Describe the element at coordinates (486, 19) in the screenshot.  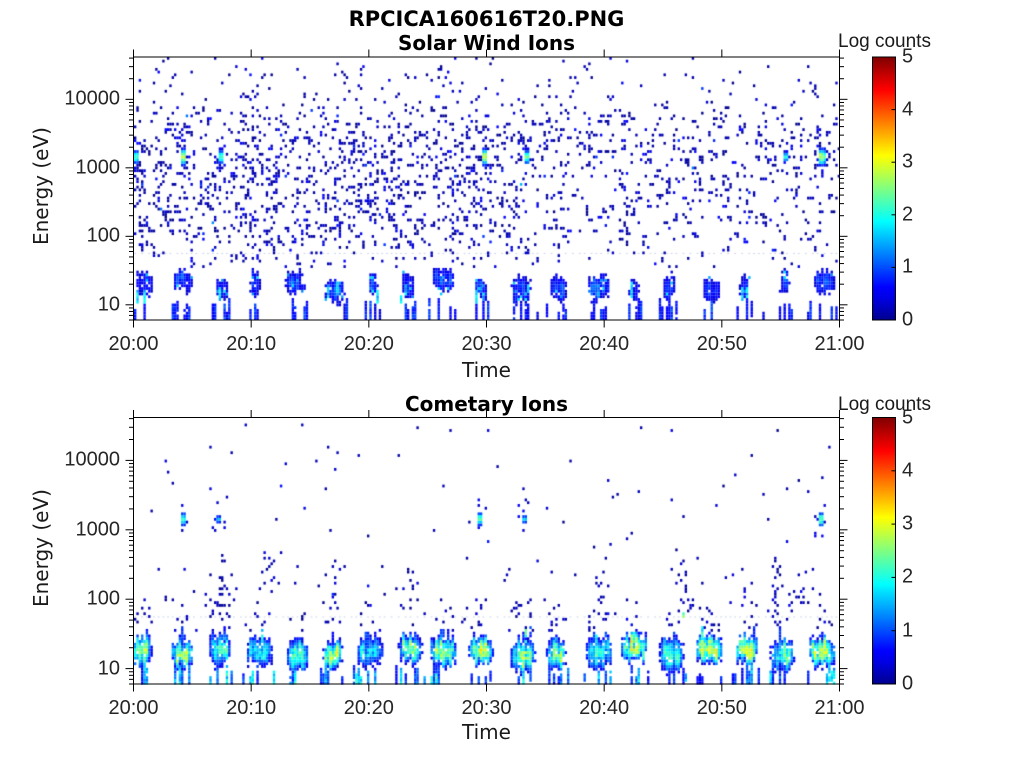
I see `figure-title: RPCICA160616T20.PNG` at that location.